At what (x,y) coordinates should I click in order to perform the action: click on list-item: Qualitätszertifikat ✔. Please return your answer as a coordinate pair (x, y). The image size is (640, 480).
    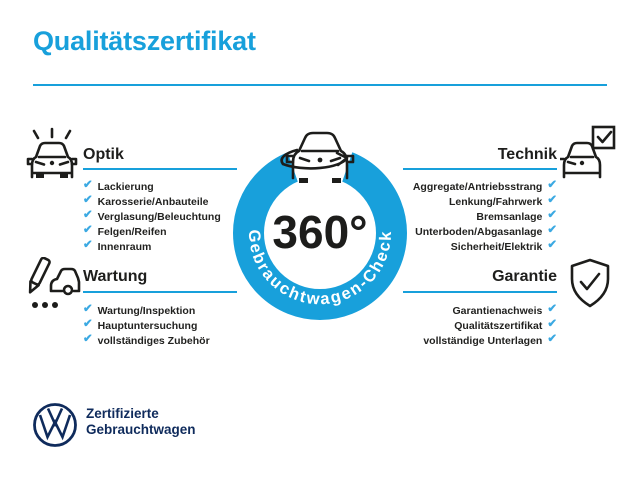
    Looking at the image, I should click on (480, 325).